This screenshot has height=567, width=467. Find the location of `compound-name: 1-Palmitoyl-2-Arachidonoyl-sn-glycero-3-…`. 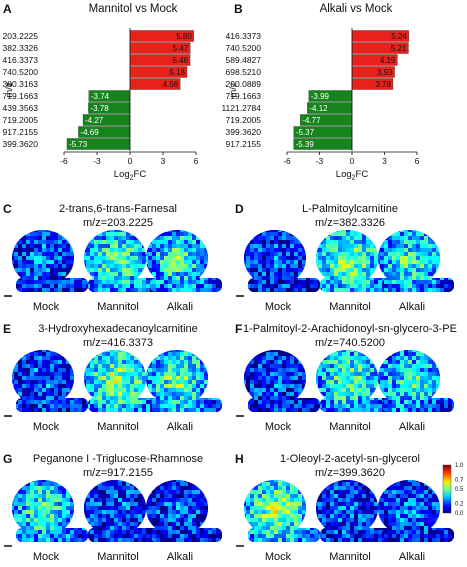

compound-name: 1-Palmitoyl-2-Arachidonoyl-sn-glycero-3-… is located at coordinates (350, 329).